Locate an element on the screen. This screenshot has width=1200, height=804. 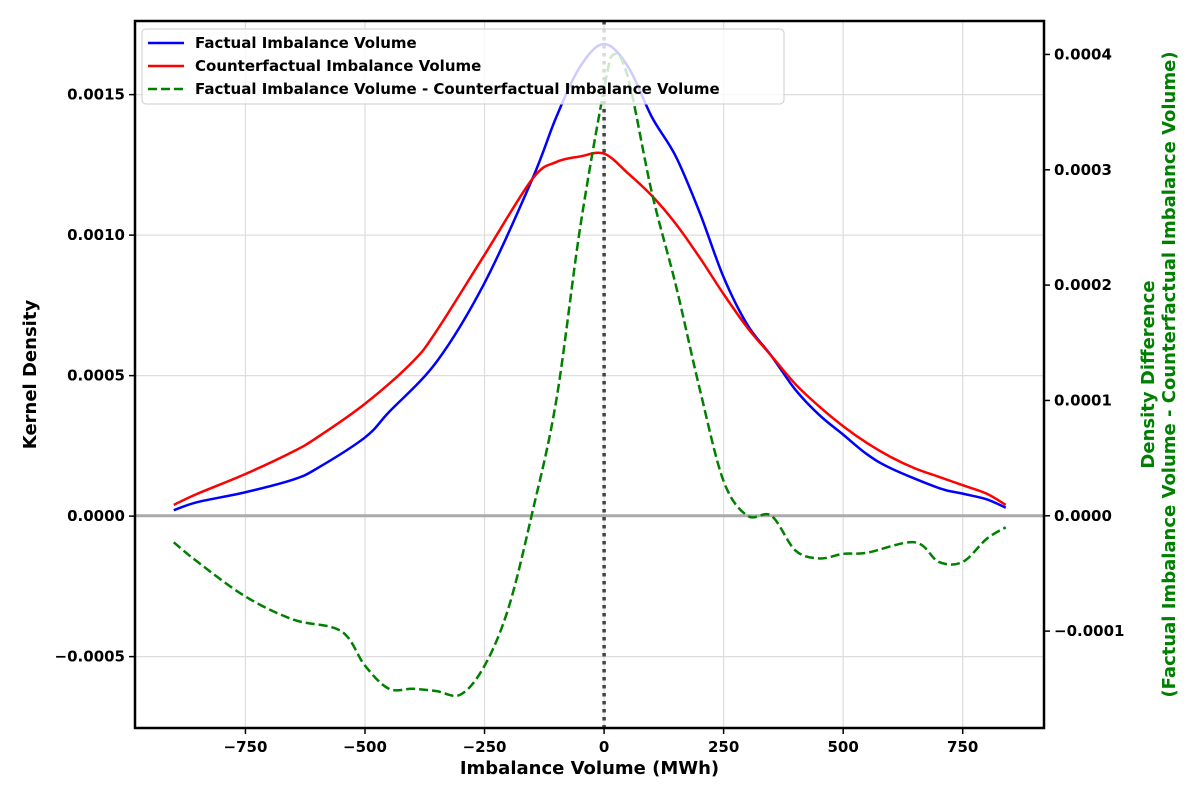
y2-tick-label: −0.0001 is located at coordinates (1089, 631).